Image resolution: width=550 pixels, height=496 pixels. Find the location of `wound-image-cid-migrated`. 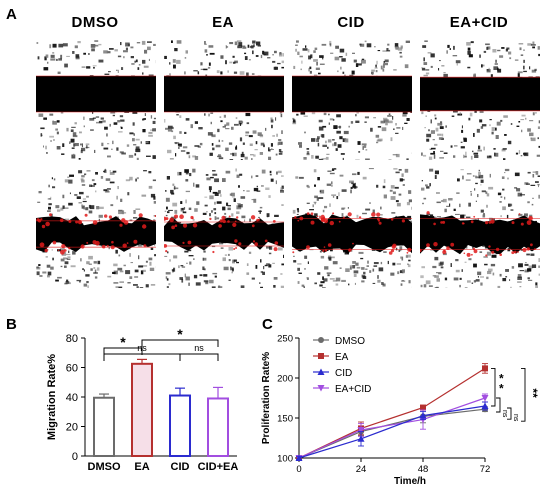

wound-image-cid-migrated is located at coordinates (352, 228).